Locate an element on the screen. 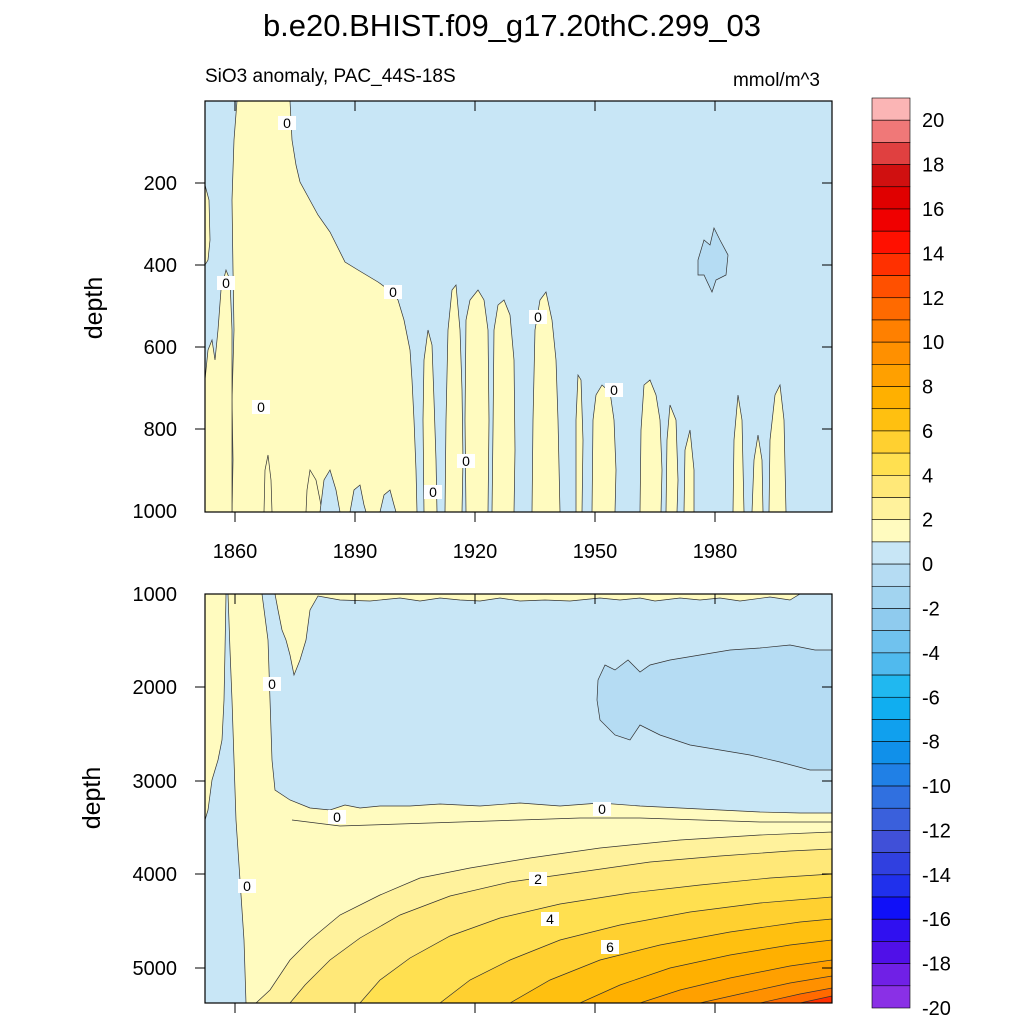 This screenshot has width=1024, height=1024. x-tick-label: 1920 is located at coordinates (475, 552).